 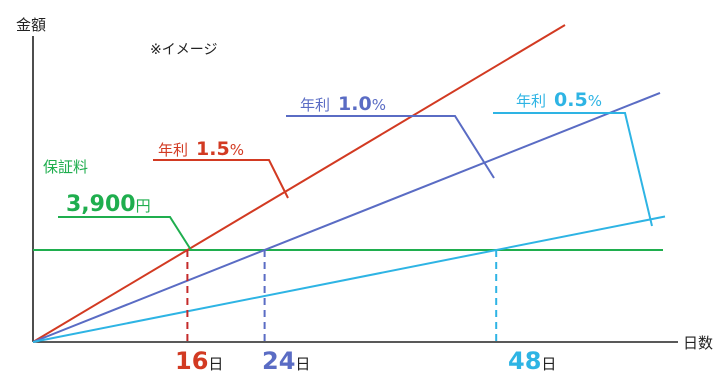 I want to click on x-tick-48-value: 48, so click(x=524, y=359).